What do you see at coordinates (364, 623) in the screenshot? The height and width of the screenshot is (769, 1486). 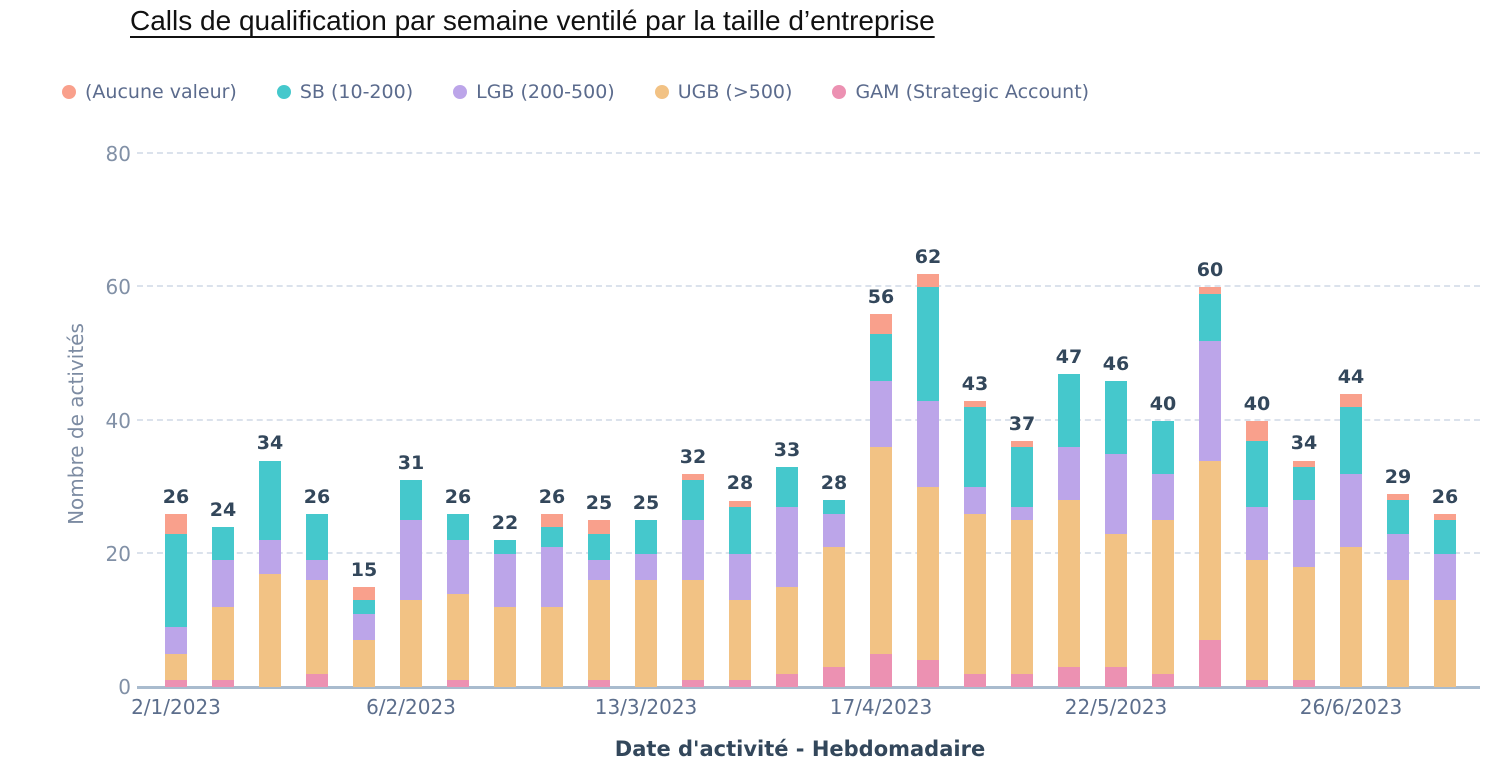 I see `bar-week-5: 15` at bounding box center [364, 623].